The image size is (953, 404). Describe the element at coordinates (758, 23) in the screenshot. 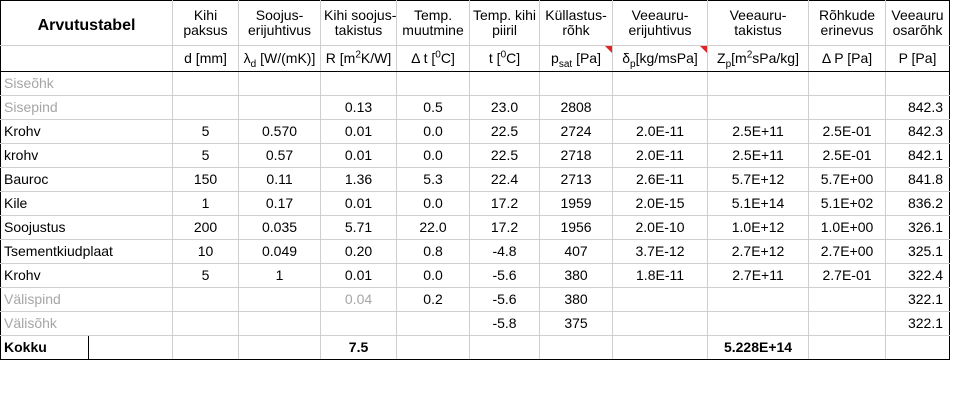

I see `header-vapour-resistance: Veeauru-takistus` at that location.